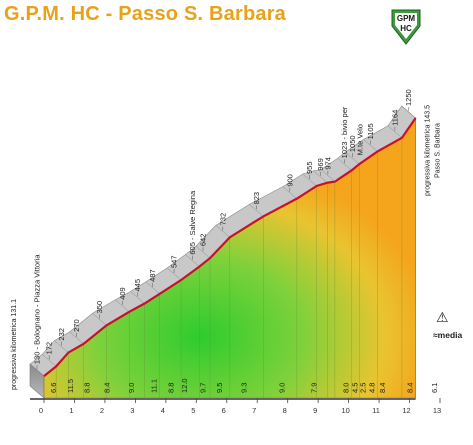  Describe the element at coordinates (256, 198) in the screenshot. I see `altitude-label: 823` at that location.